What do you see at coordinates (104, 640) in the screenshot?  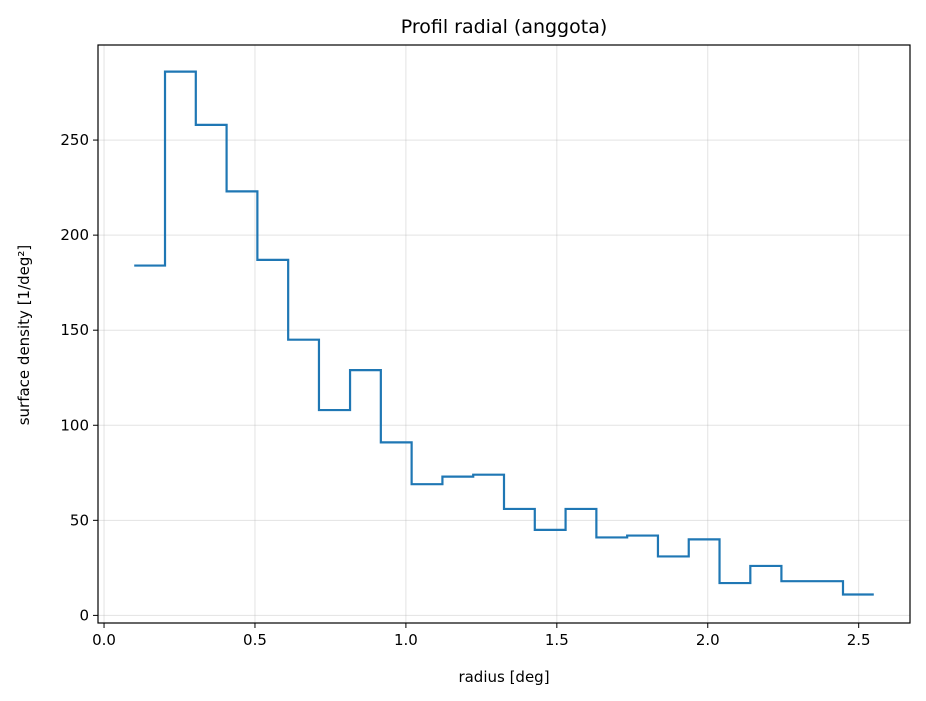 I see `x-tick-label: 0.0` at bounding box center [104, 640].